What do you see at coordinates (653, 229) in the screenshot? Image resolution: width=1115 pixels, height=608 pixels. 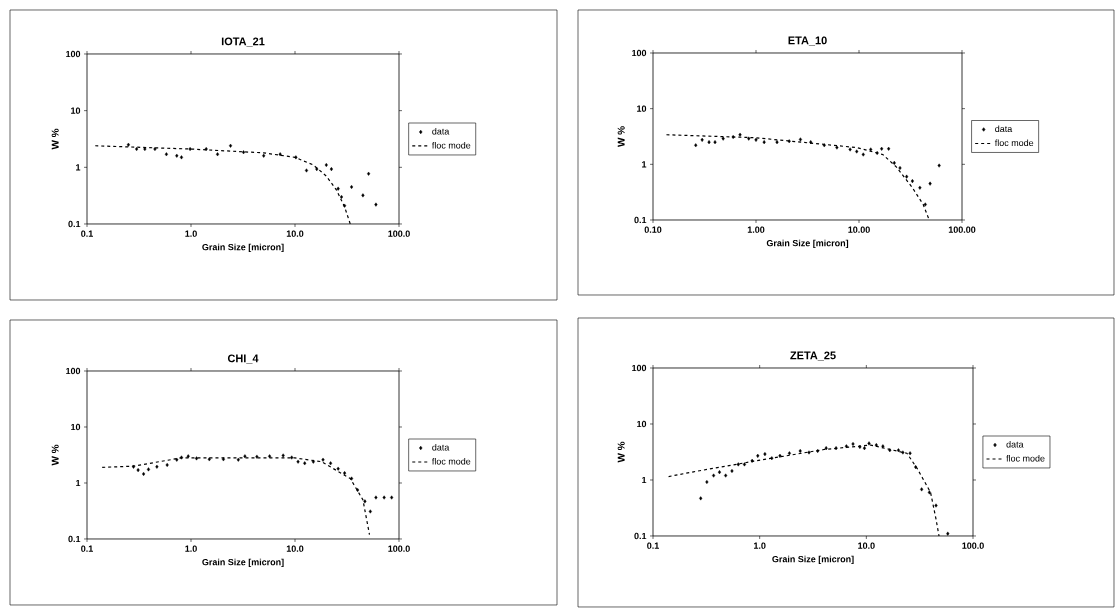 I see `x-tick-label: 0.10` at bounding box center [653, 229].